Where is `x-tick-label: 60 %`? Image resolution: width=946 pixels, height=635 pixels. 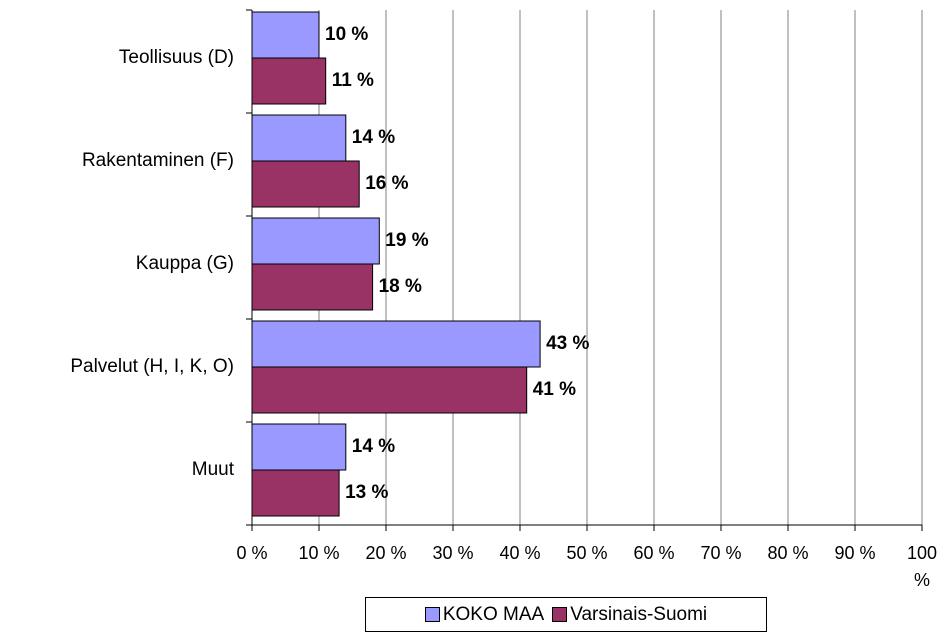
x-tick-label: 60 % is located at coordinates (654, 553).